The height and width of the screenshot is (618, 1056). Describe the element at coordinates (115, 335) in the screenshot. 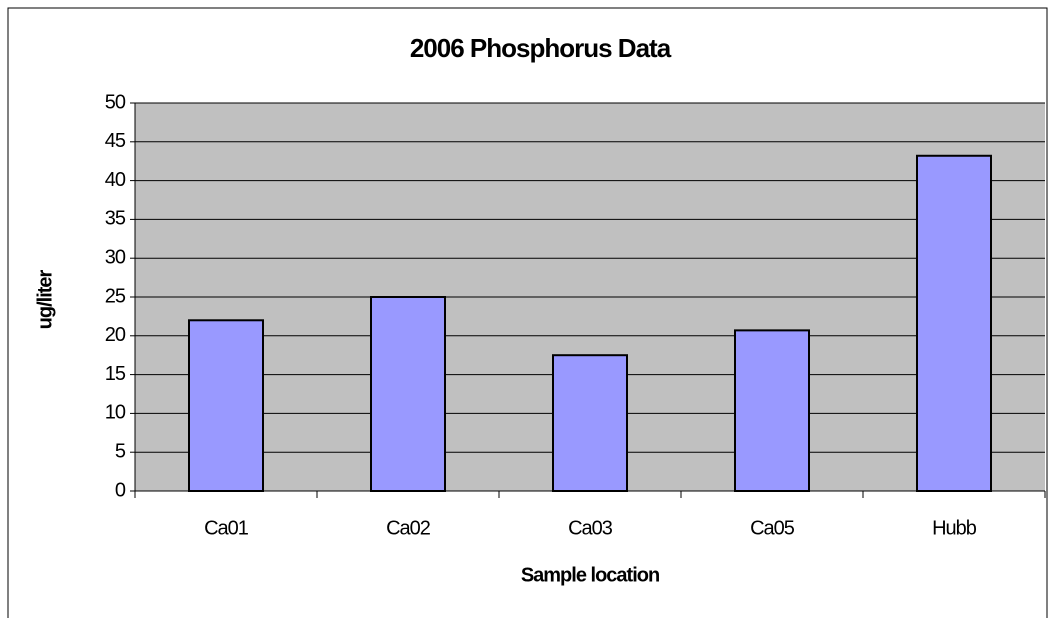

I see `y-tick-label: 20` at that location.